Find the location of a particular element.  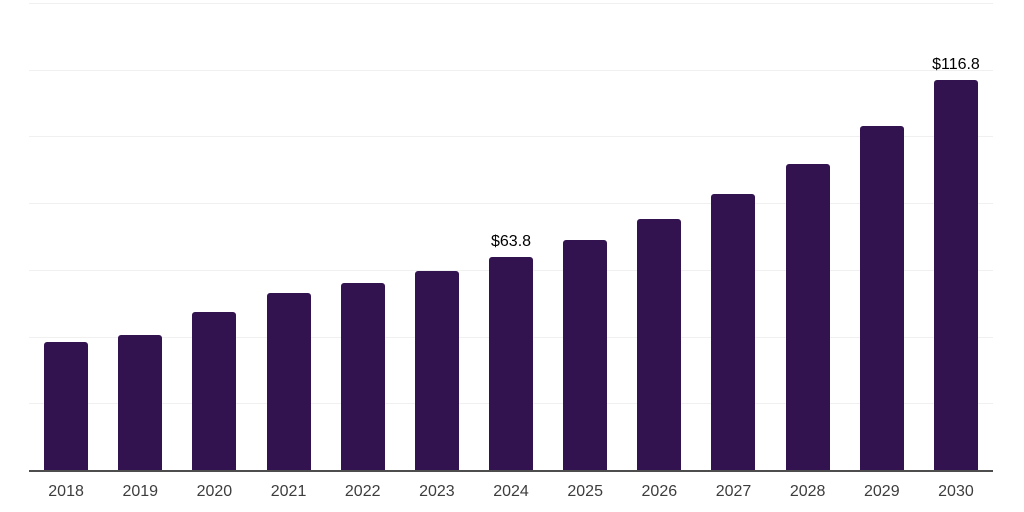

bar-2021 is located at coordinates (288, 381).